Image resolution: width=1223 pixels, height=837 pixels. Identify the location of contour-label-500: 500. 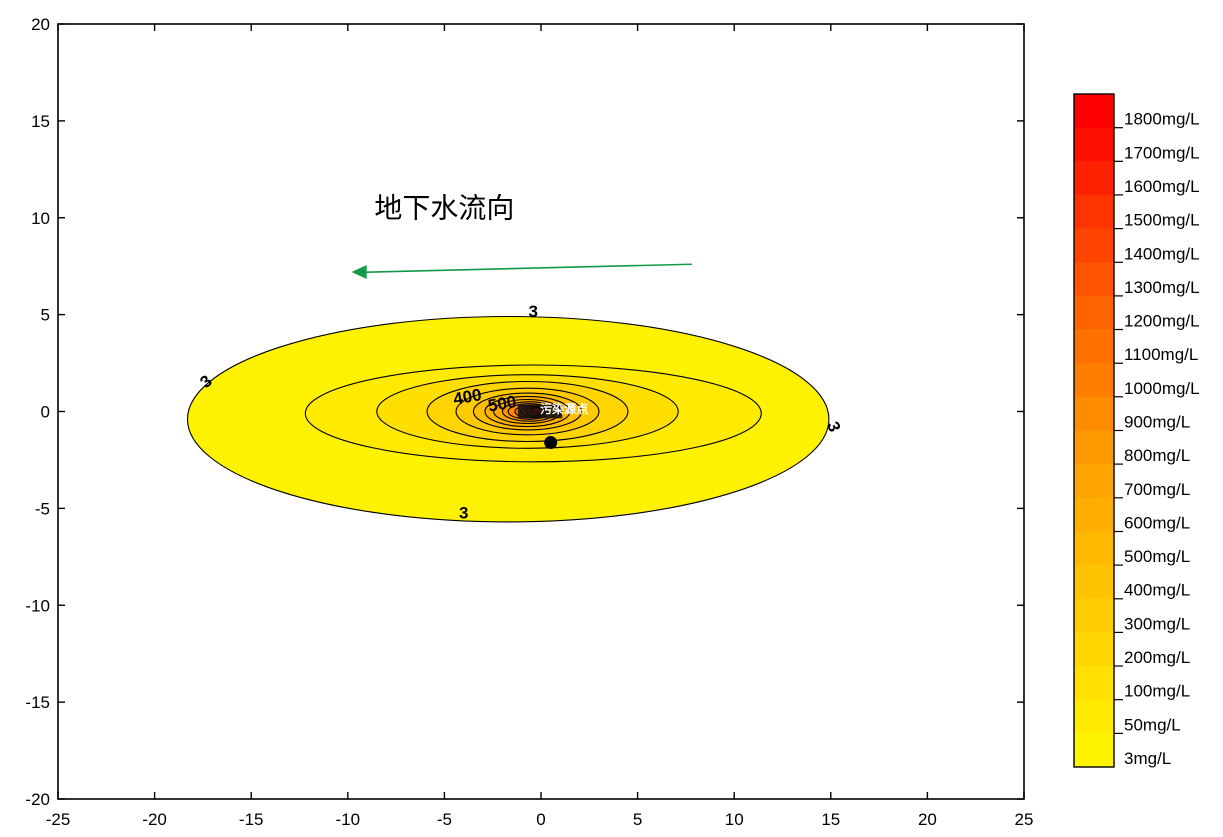
(502, 404).